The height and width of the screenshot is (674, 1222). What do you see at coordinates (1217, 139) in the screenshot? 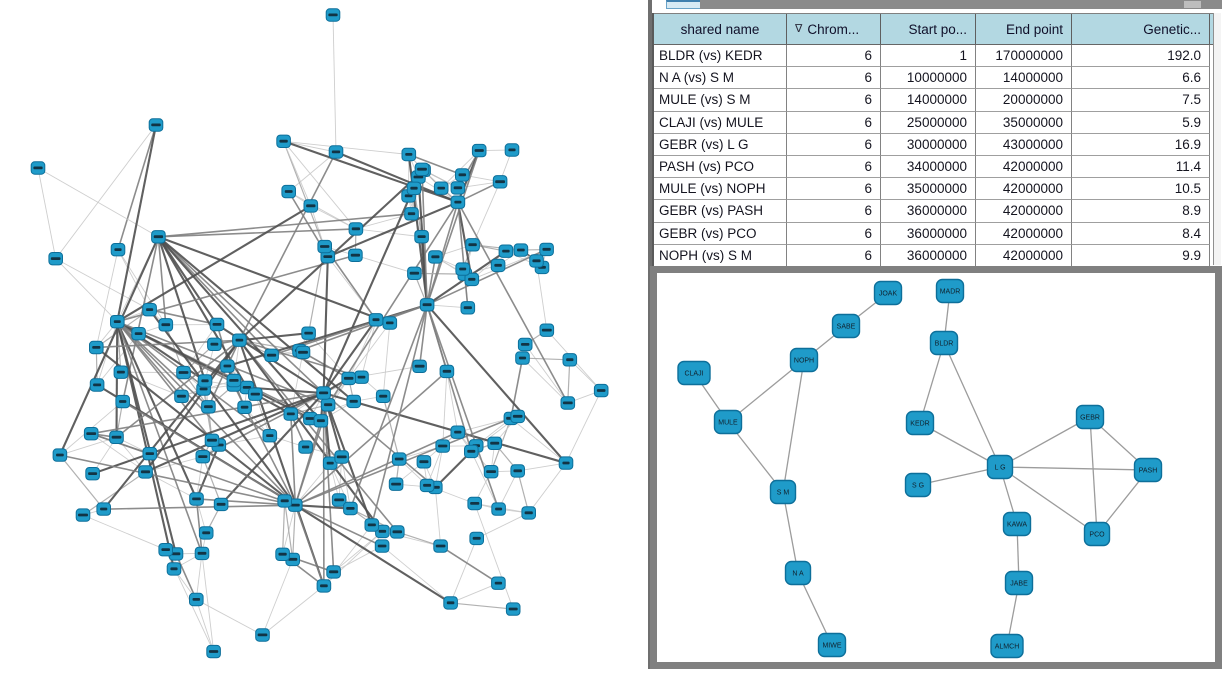
I see `table-scroll-gutter` at bounding box center [1217, 139].